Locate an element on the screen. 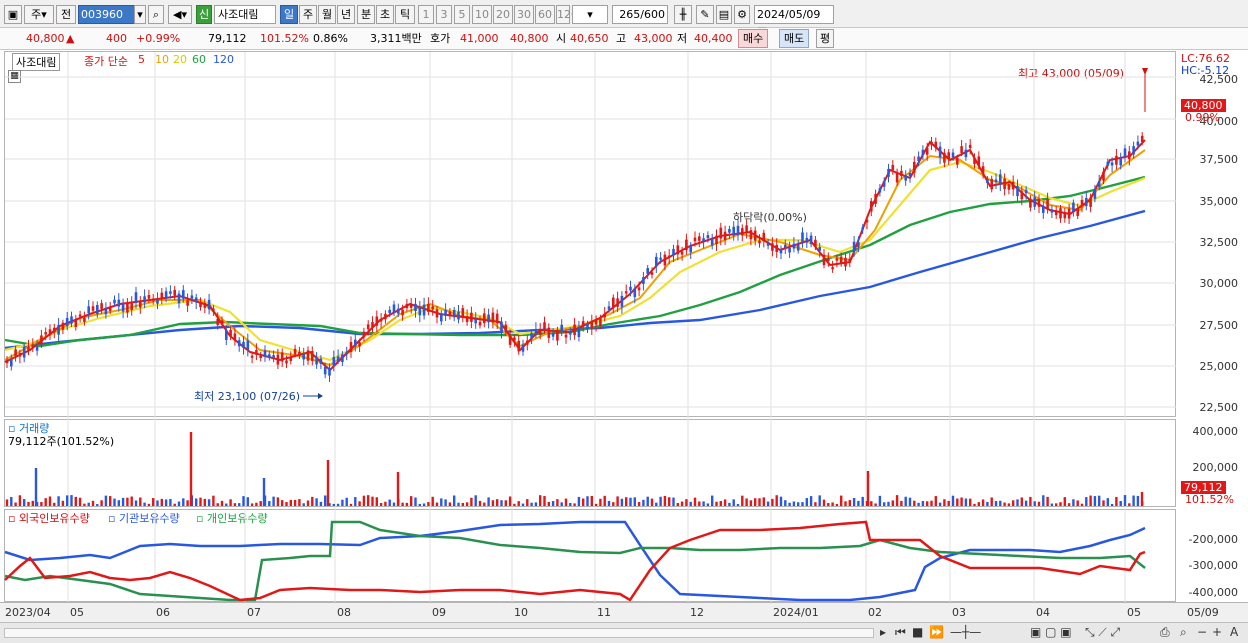 This screenshot has height=643, width=1248. holders-pane is located at coordinates (590, 555).